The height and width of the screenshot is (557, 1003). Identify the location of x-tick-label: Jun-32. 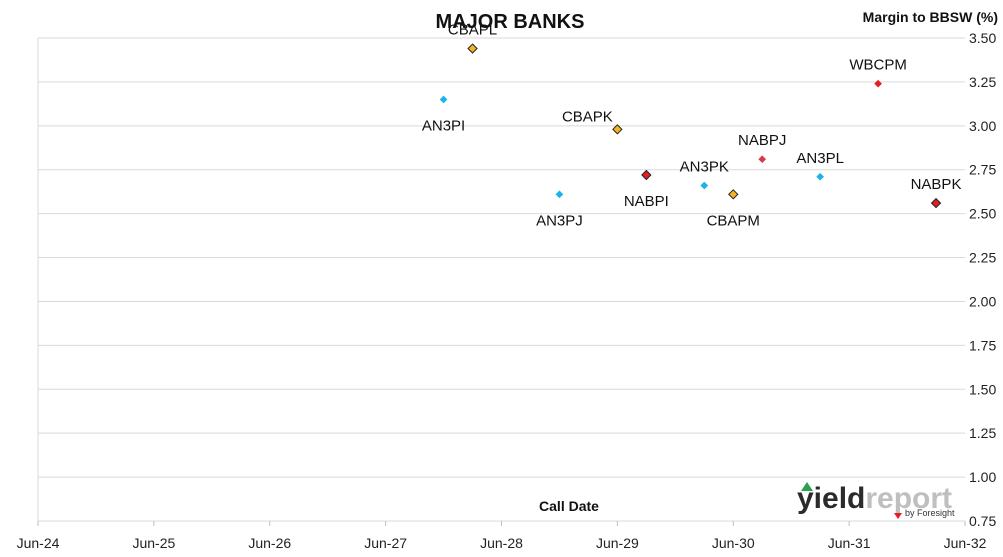
(965, 543).